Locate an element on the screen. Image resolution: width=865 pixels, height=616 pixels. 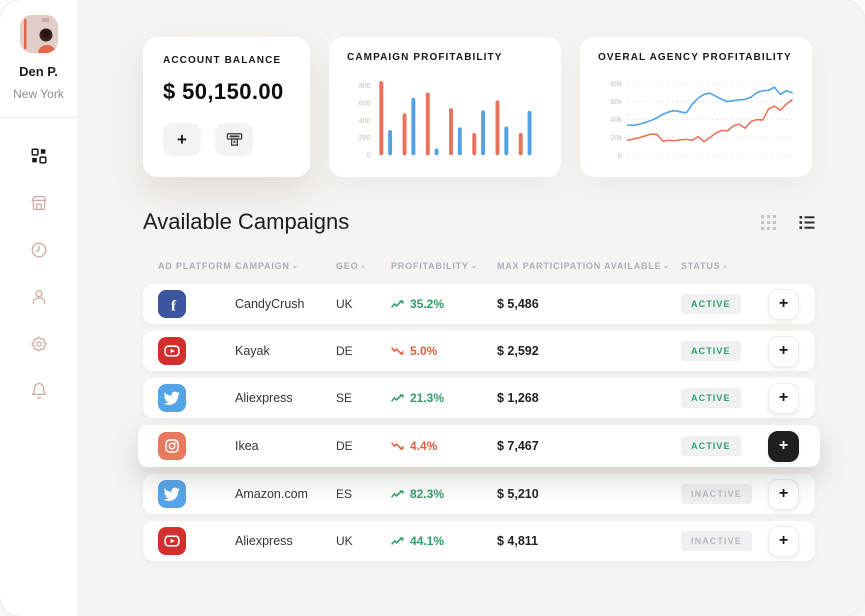
campaign-profitability-chart: 0 200 400 600 800 is located at coordinates (445, 120).